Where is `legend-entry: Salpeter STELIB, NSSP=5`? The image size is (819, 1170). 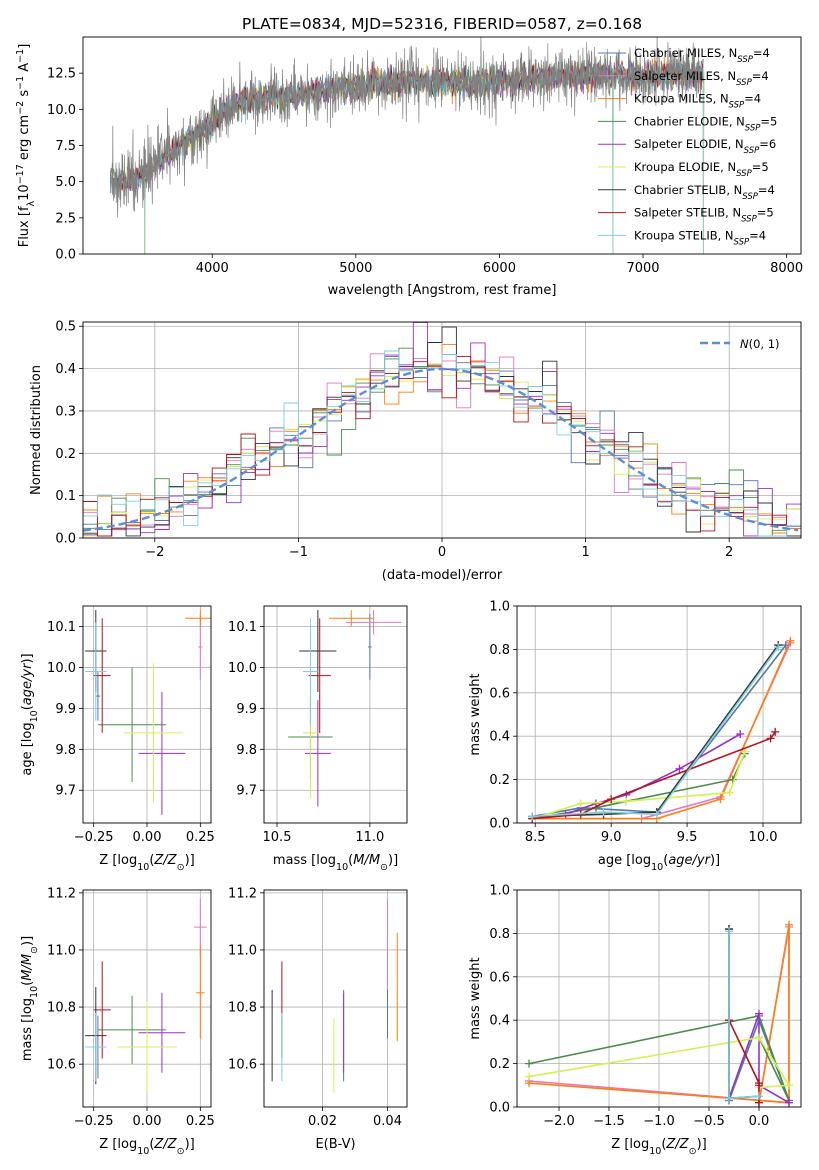
legend-entry: Salpeter STELIB, NSSP=5 is located at coordinates (704, 215).